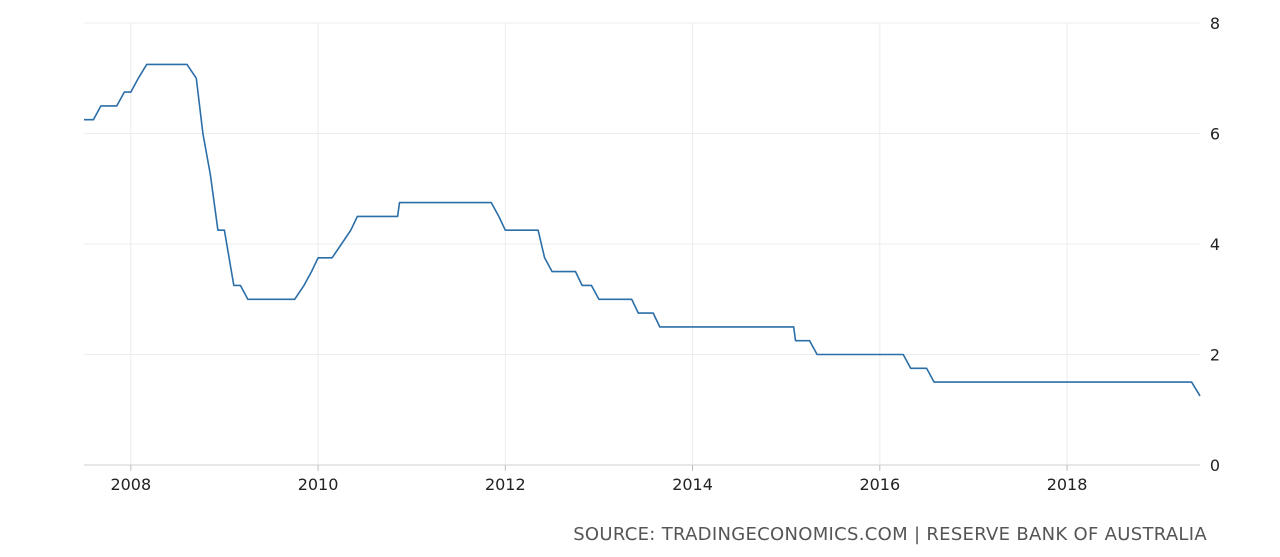  I want to click on y-tick-label: 6, so click(1215, 134).